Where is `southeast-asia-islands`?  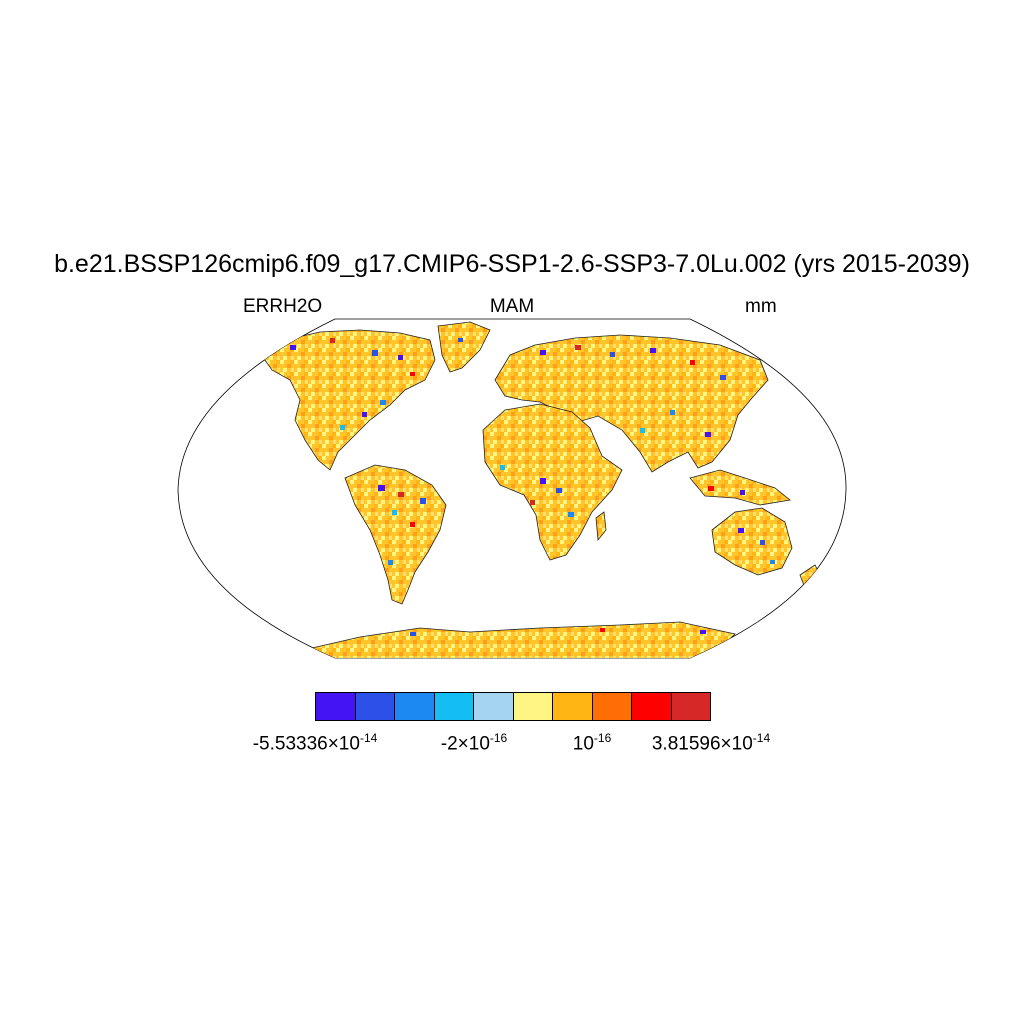 southeast-asia-islands is located at coordinates (740, 487).